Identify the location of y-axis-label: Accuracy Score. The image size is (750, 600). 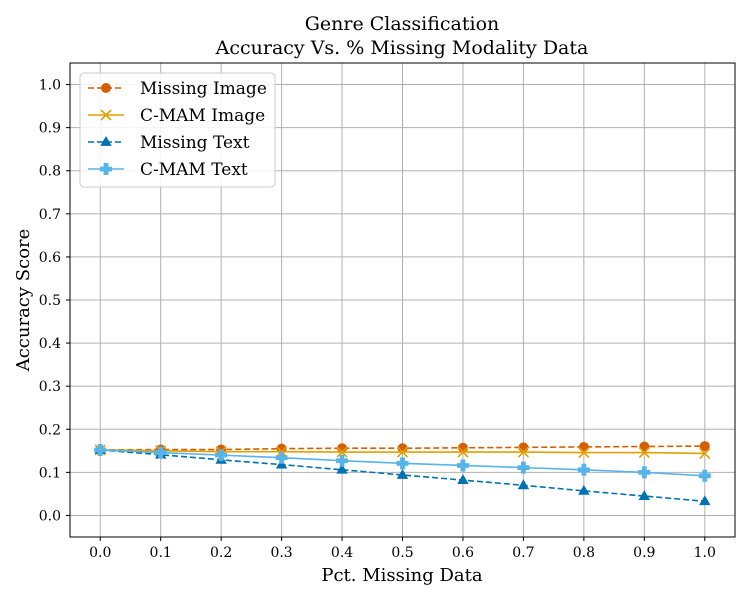
(23, 301).